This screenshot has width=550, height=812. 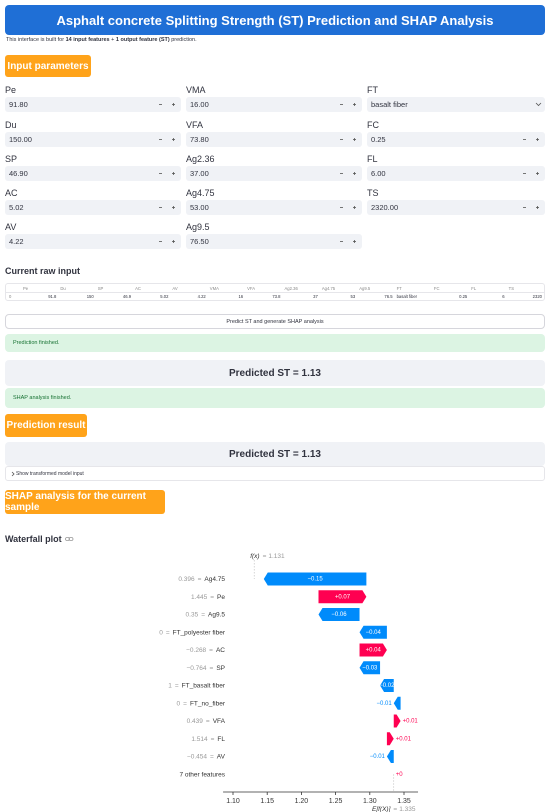 I want to click on feature-value: −0.268, so click(x=196, y=650).